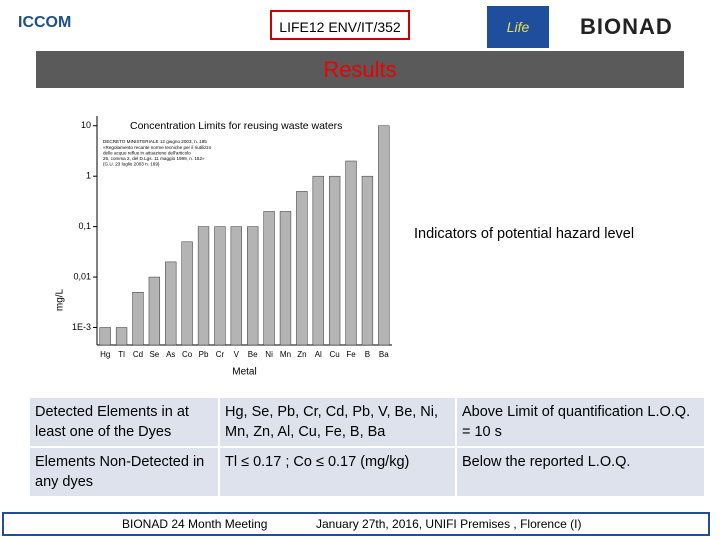  What do you see at coordinates (269, 354) in the screenshot?
I see `x-tick-label: Ni` at bounding box center [269, 354].